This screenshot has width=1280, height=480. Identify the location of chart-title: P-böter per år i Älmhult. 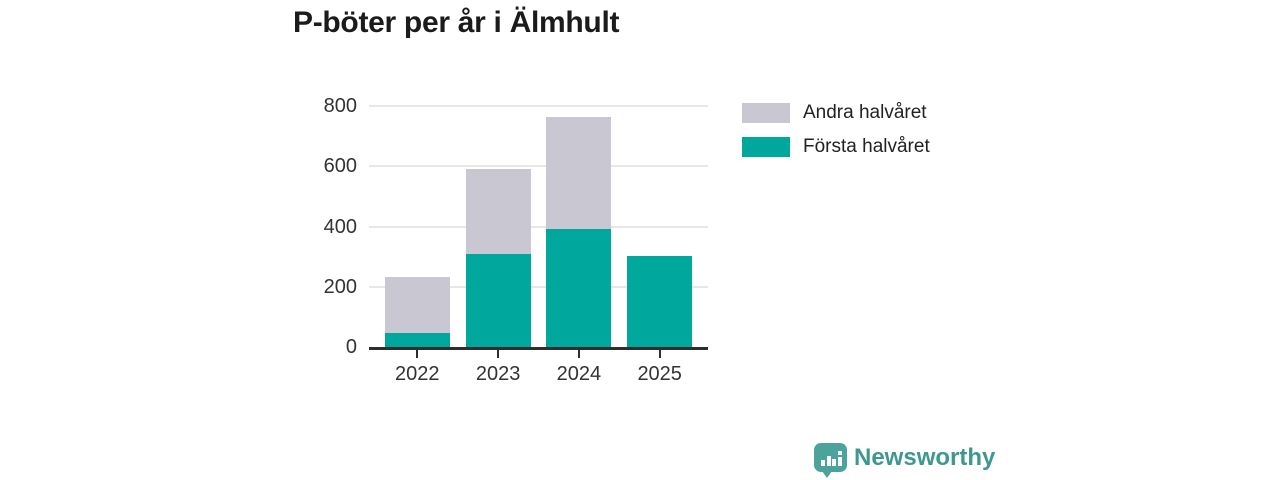
(456, 22).